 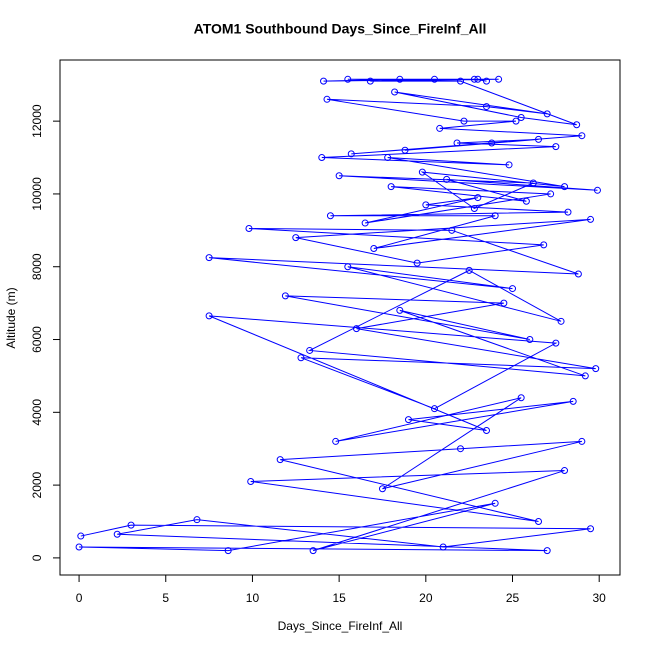 What do you see at coordinates (37, 339) in the screenshot?
I see `y-tick-label: 6000` at bounding box center [37, 339].